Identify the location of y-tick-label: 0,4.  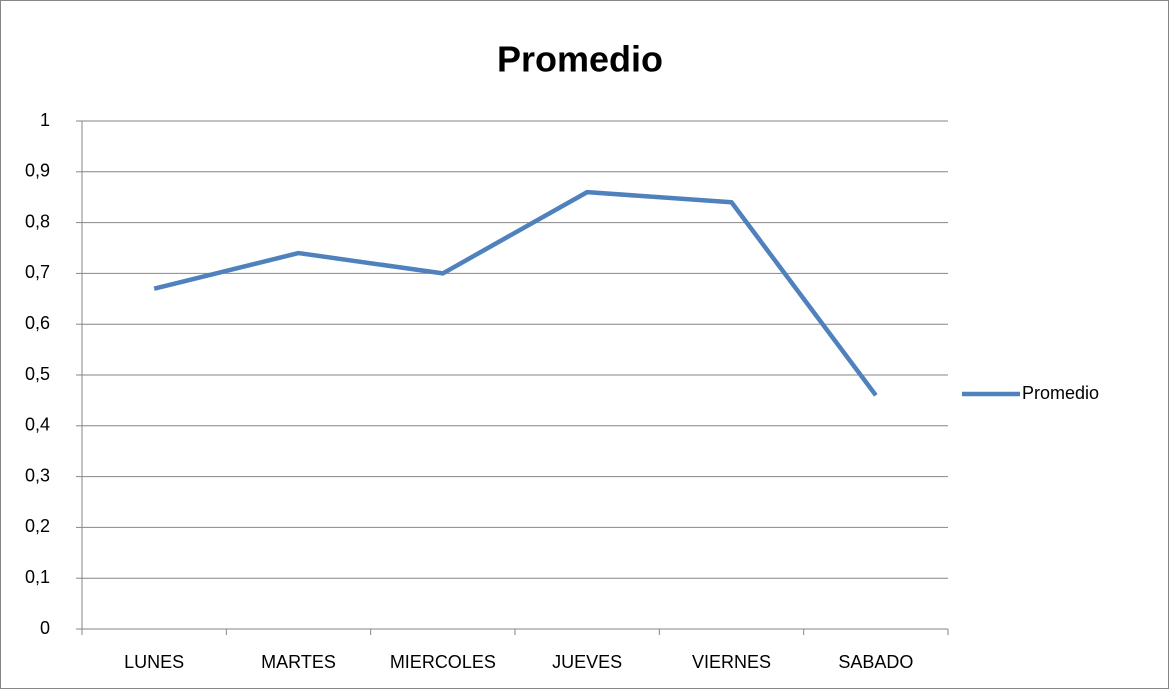
(37, 425).